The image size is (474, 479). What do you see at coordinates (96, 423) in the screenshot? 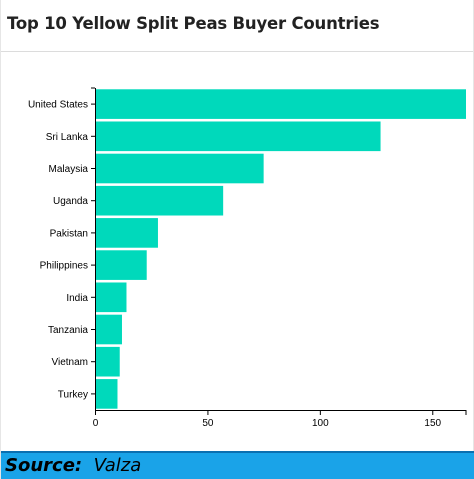
I see `x-tick-label: 0` at bounding box center [96, 423].